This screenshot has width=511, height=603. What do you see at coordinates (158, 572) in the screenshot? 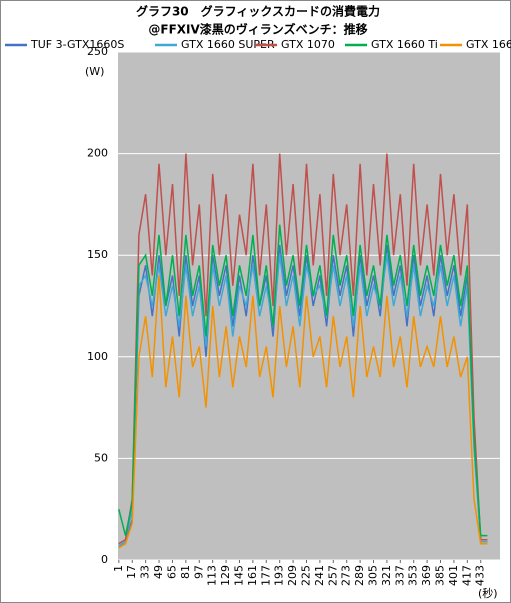
I see `x-tick-label: 49` at bounding box center [158, 572].